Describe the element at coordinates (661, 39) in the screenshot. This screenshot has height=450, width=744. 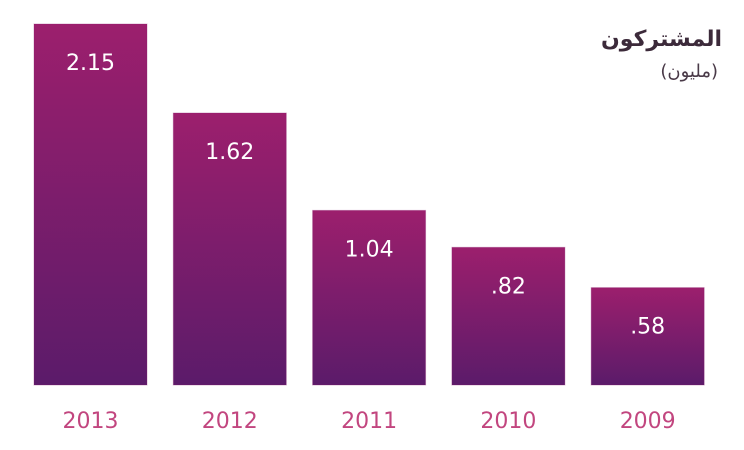
I see `chart-title: المشتركون` at that location.